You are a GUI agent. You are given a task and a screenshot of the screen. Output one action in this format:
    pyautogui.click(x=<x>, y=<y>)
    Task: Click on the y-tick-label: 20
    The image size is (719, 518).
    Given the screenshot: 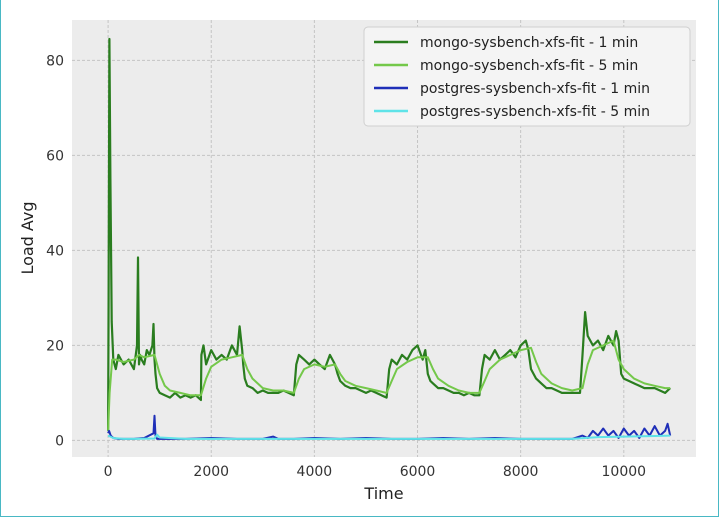 What is the action you would take?
    pyautogui.click(x=55, y=346)
    